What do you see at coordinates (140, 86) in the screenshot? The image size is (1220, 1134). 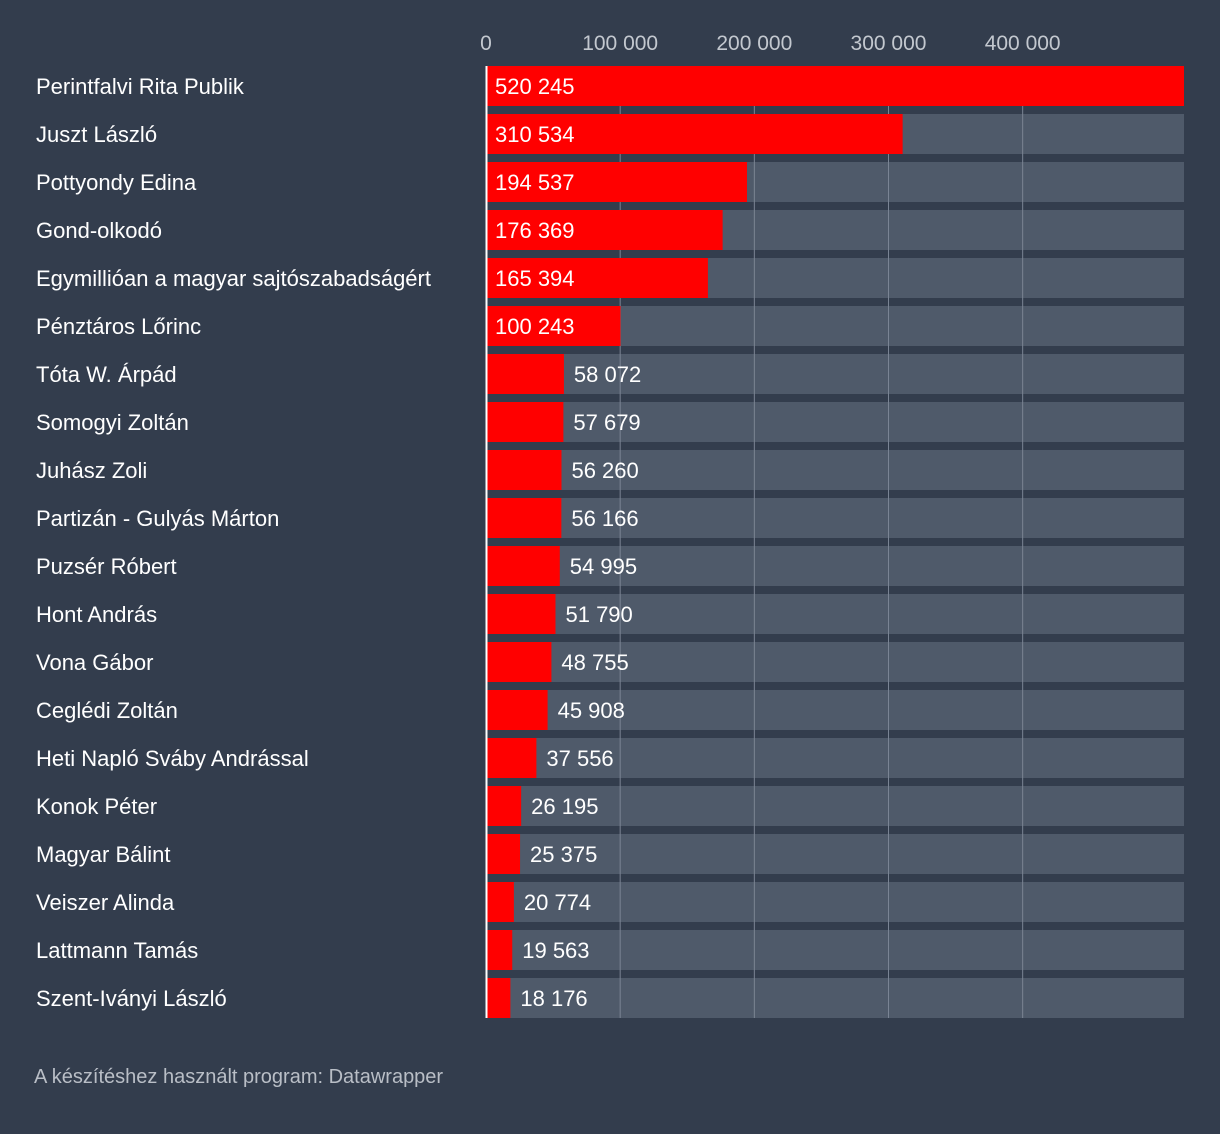 I see `category-label: Perintfalvi Rita Publik` at bounding box center [140, 86].